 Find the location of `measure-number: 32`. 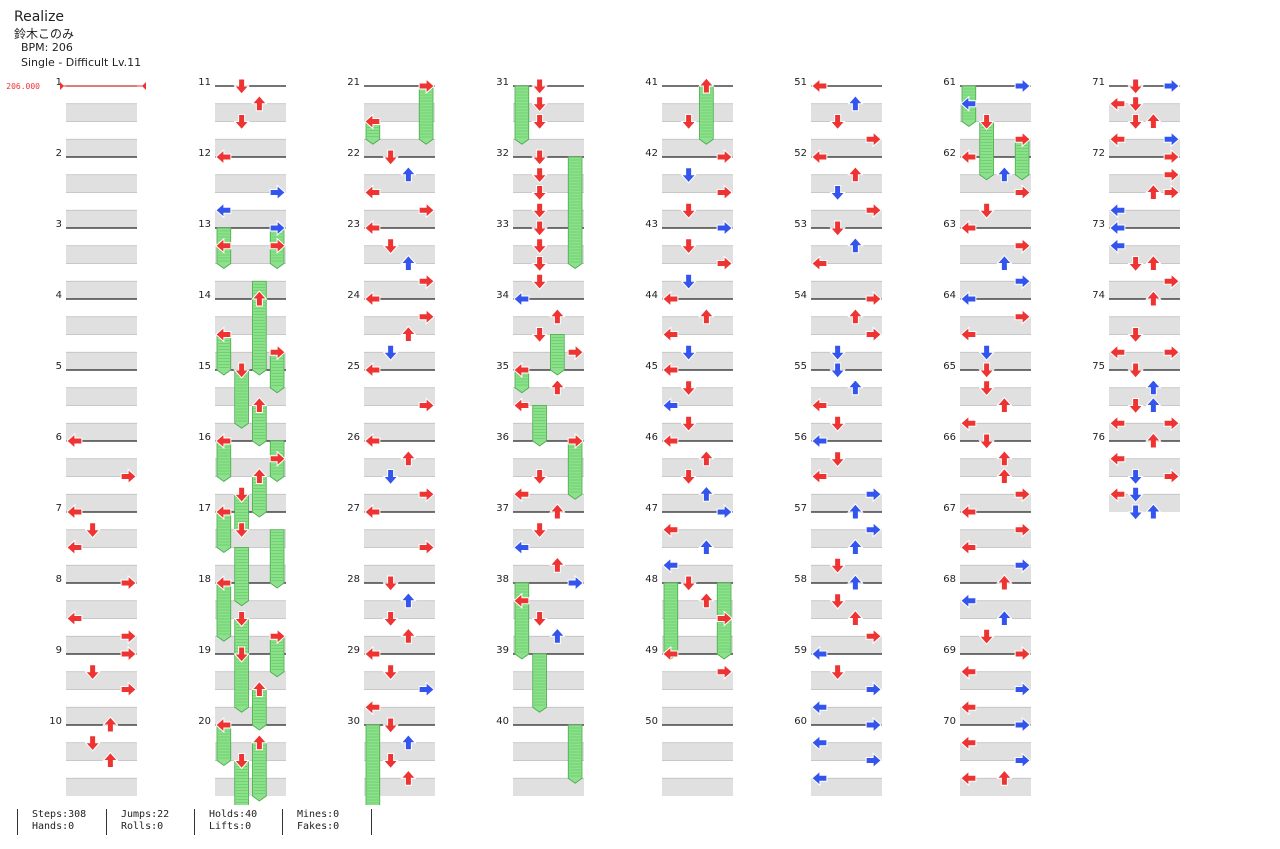

measure-number: 32 is located at coordinates (502, 153).